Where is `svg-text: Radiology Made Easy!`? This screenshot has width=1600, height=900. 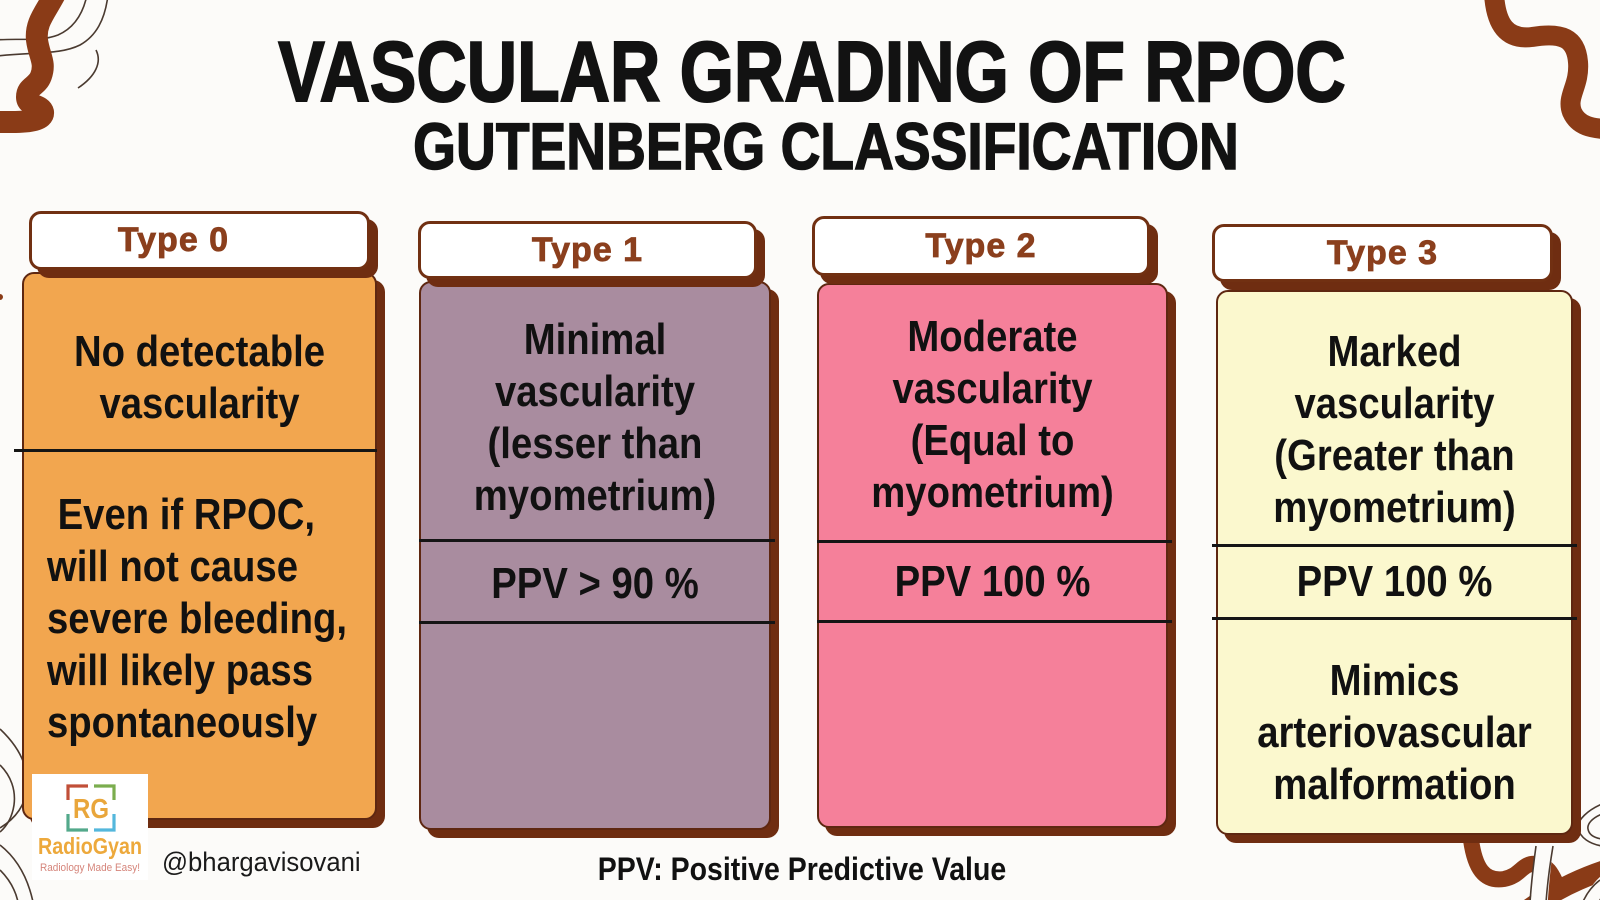
svg-text: Radiology Made Easy! is located at coordinates (90, 868).